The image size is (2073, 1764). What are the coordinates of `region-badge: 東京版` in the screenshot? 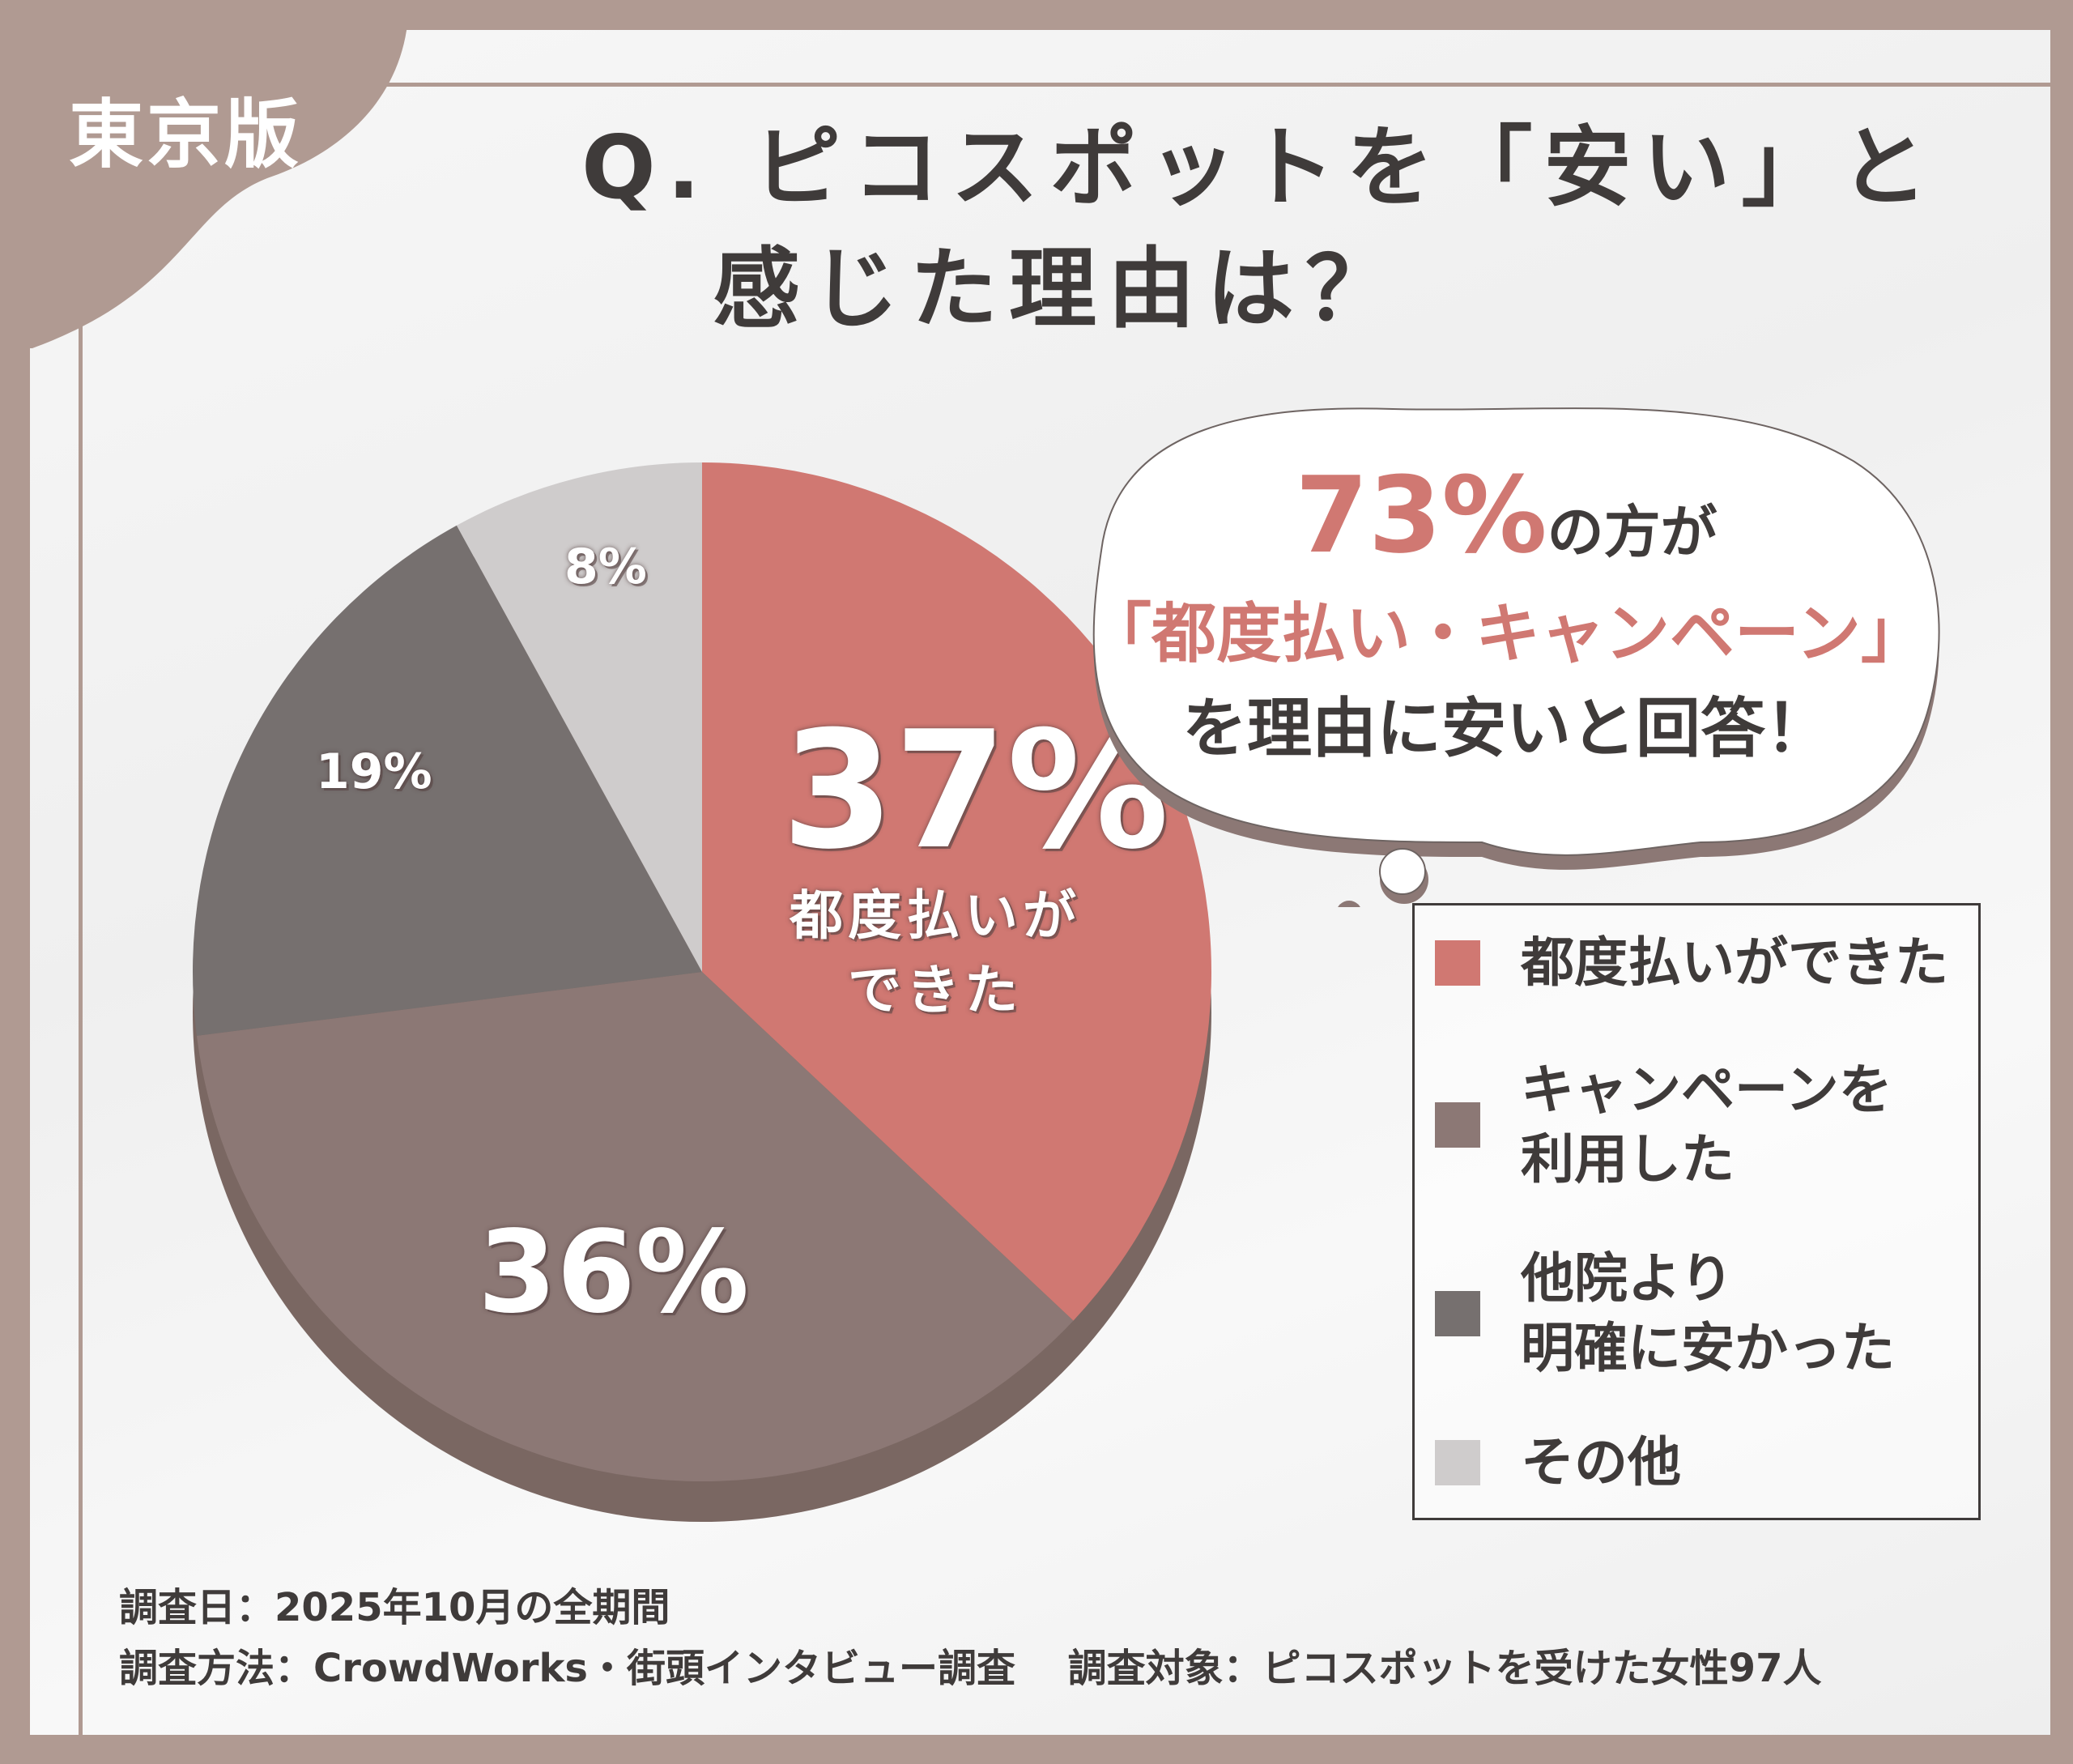 It's located at (186, 135).